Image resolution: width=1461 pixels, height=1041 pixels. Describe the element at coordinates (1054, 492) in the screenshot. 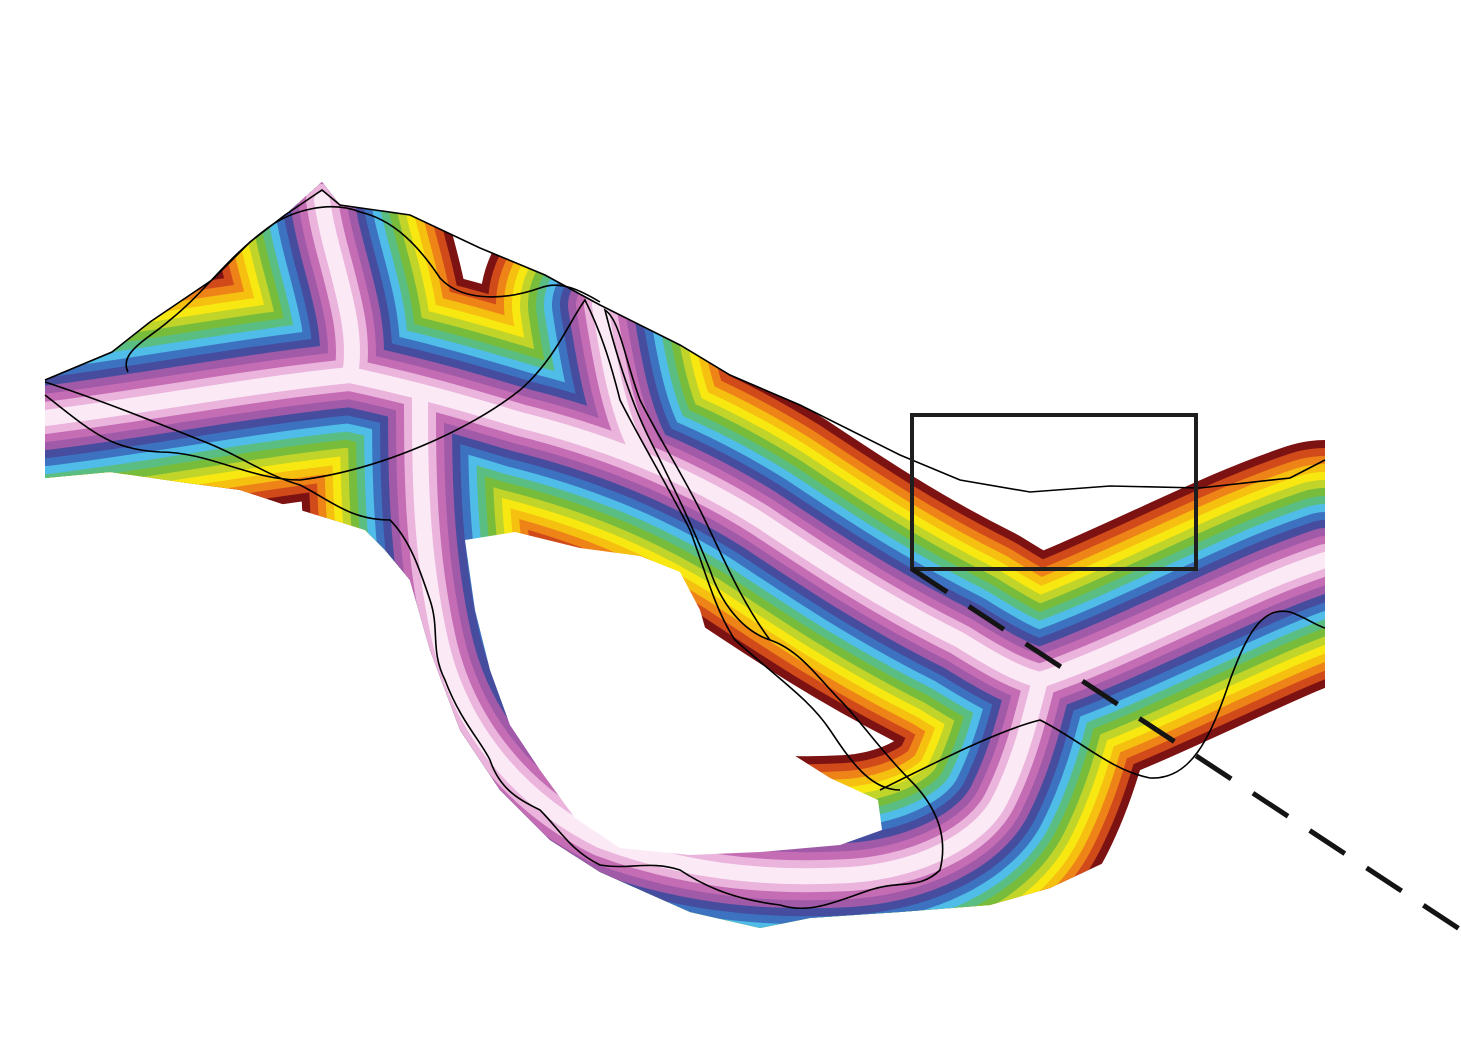

I see `inset-region-box` at that location.